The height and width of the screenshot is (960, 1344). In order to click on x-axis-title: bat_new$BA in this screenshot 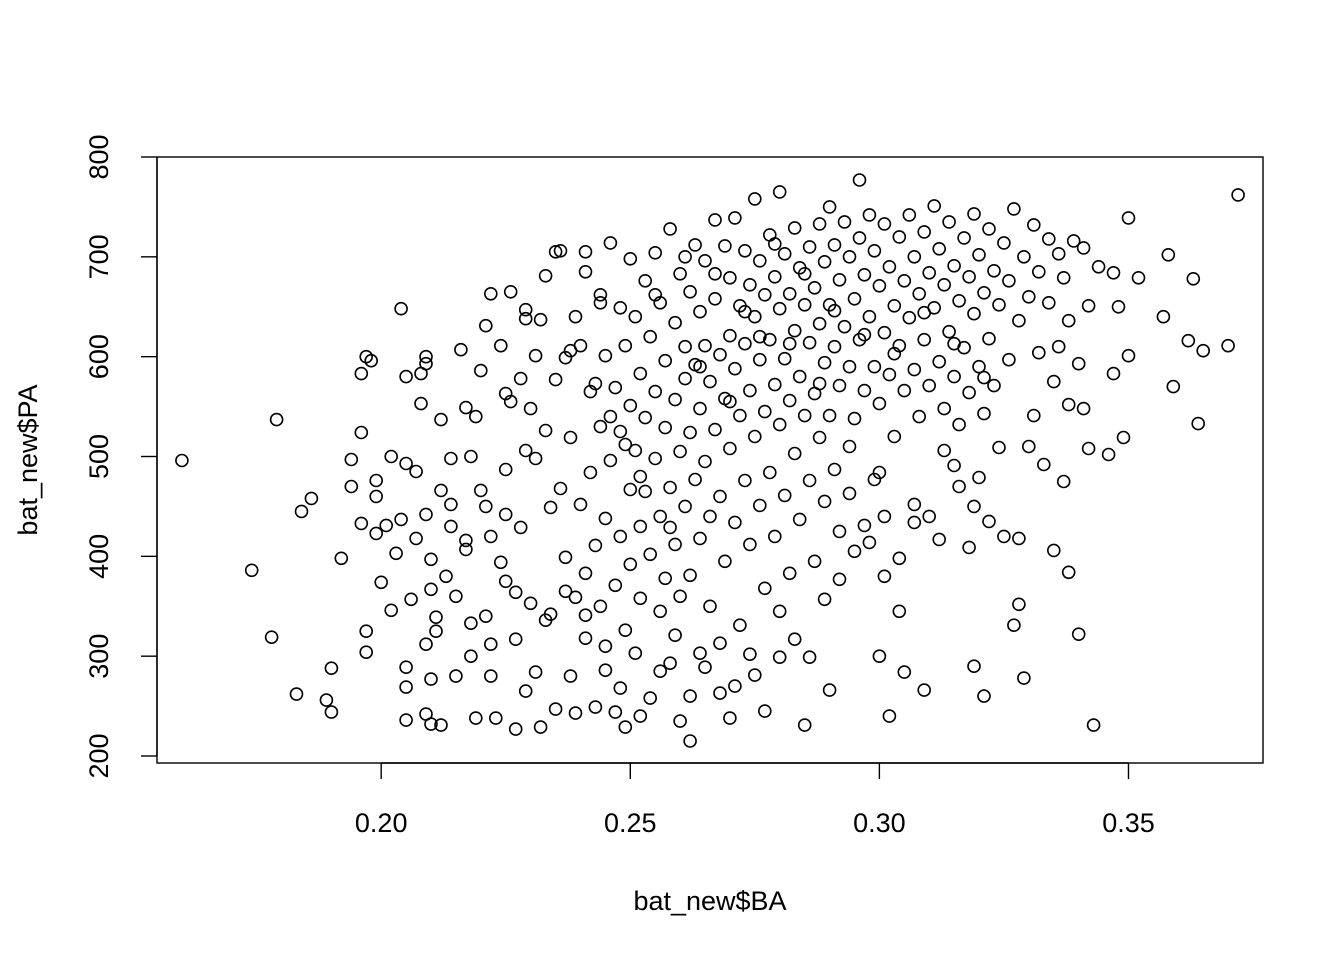, I will do `click(709, 901)`.